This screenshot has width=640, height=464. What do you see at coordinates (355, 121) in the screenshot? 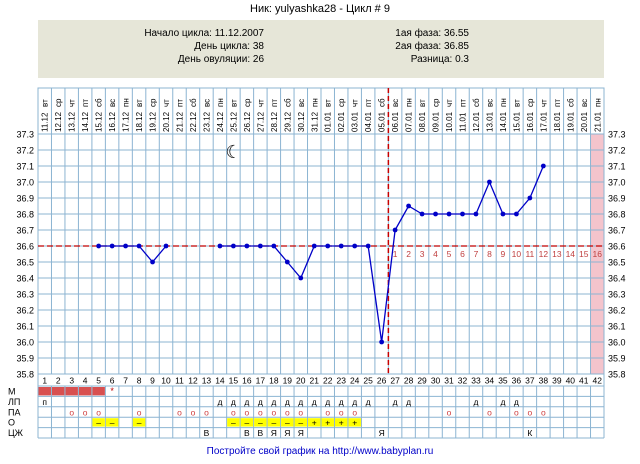
I see `date-label: 03.01` at bounding box center [355, 121].